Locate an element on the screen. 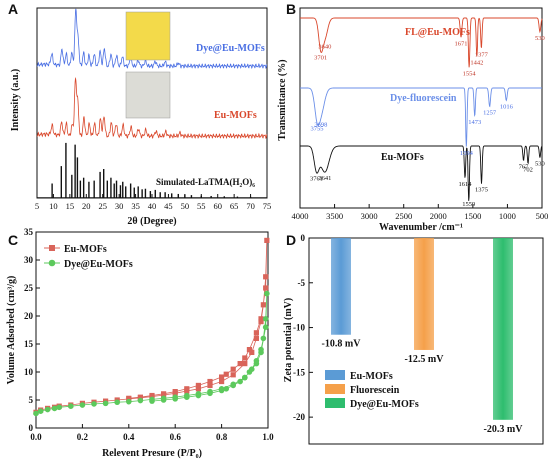 The width and height of the screenshot is (550, 462). legend-label-d: Dye@Eu-MOFs is located at coordinates (384, 404).